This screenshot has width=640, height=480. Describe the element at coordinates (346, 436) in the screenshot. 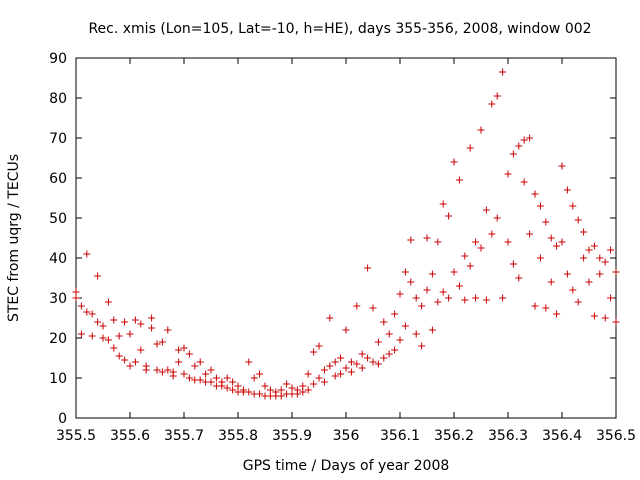

I see `x-tick-label: 356` at that location.